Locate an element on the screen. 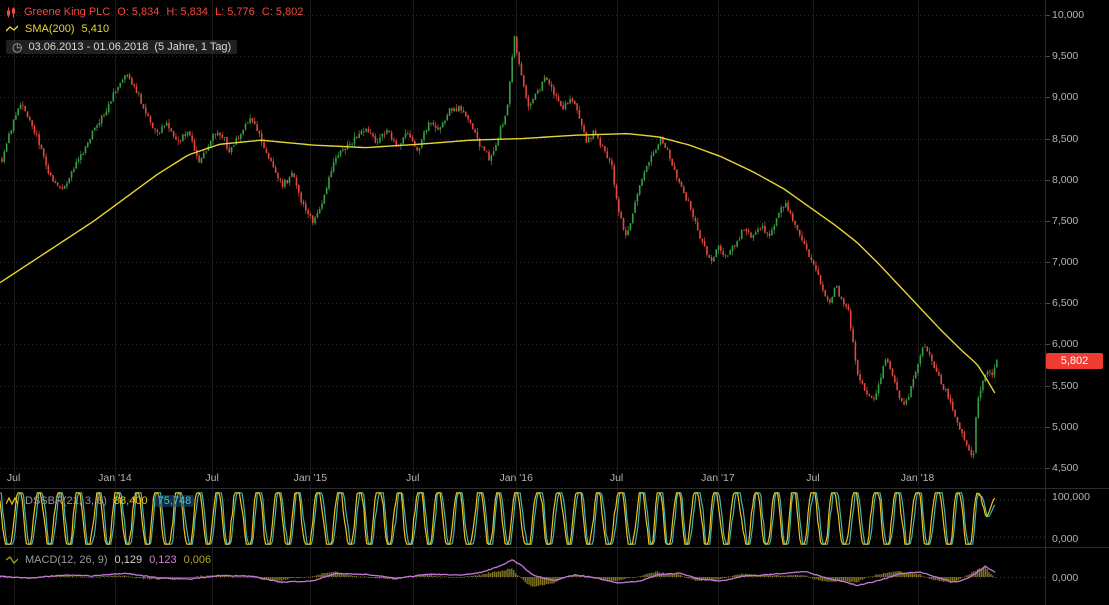 Image resolution: width=1109 pixels, height=605 pixels. dssbr-axis-label: 0,000 is located at coordinates (1065, 539).